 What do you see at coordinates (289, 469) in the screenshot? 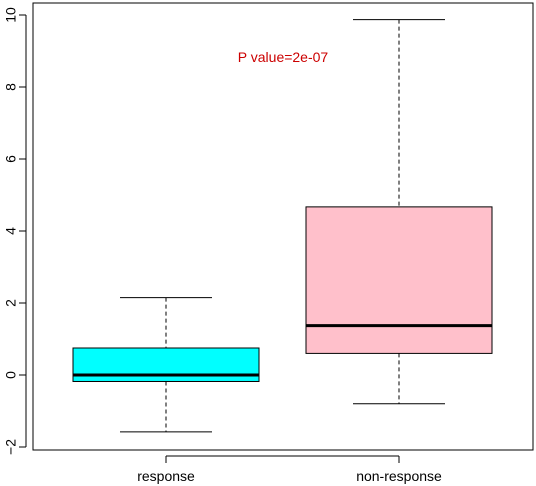
I see `x-axis: response non-response` at bounding box center [289, 469].